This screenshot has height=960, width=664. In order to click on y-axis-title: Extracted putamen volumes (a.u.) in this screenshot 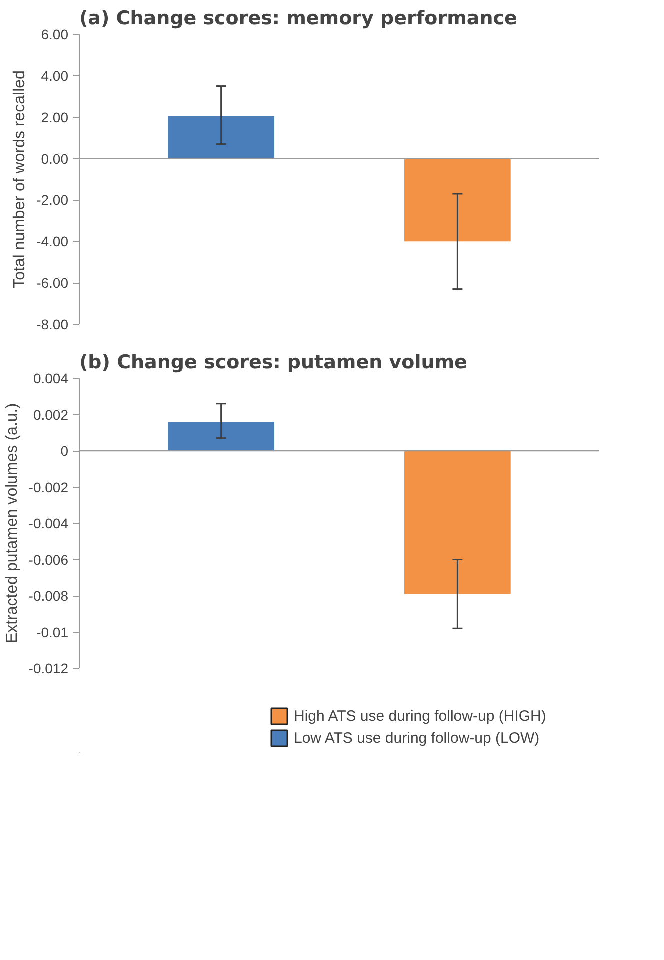, I will do `click(12, 523)`.